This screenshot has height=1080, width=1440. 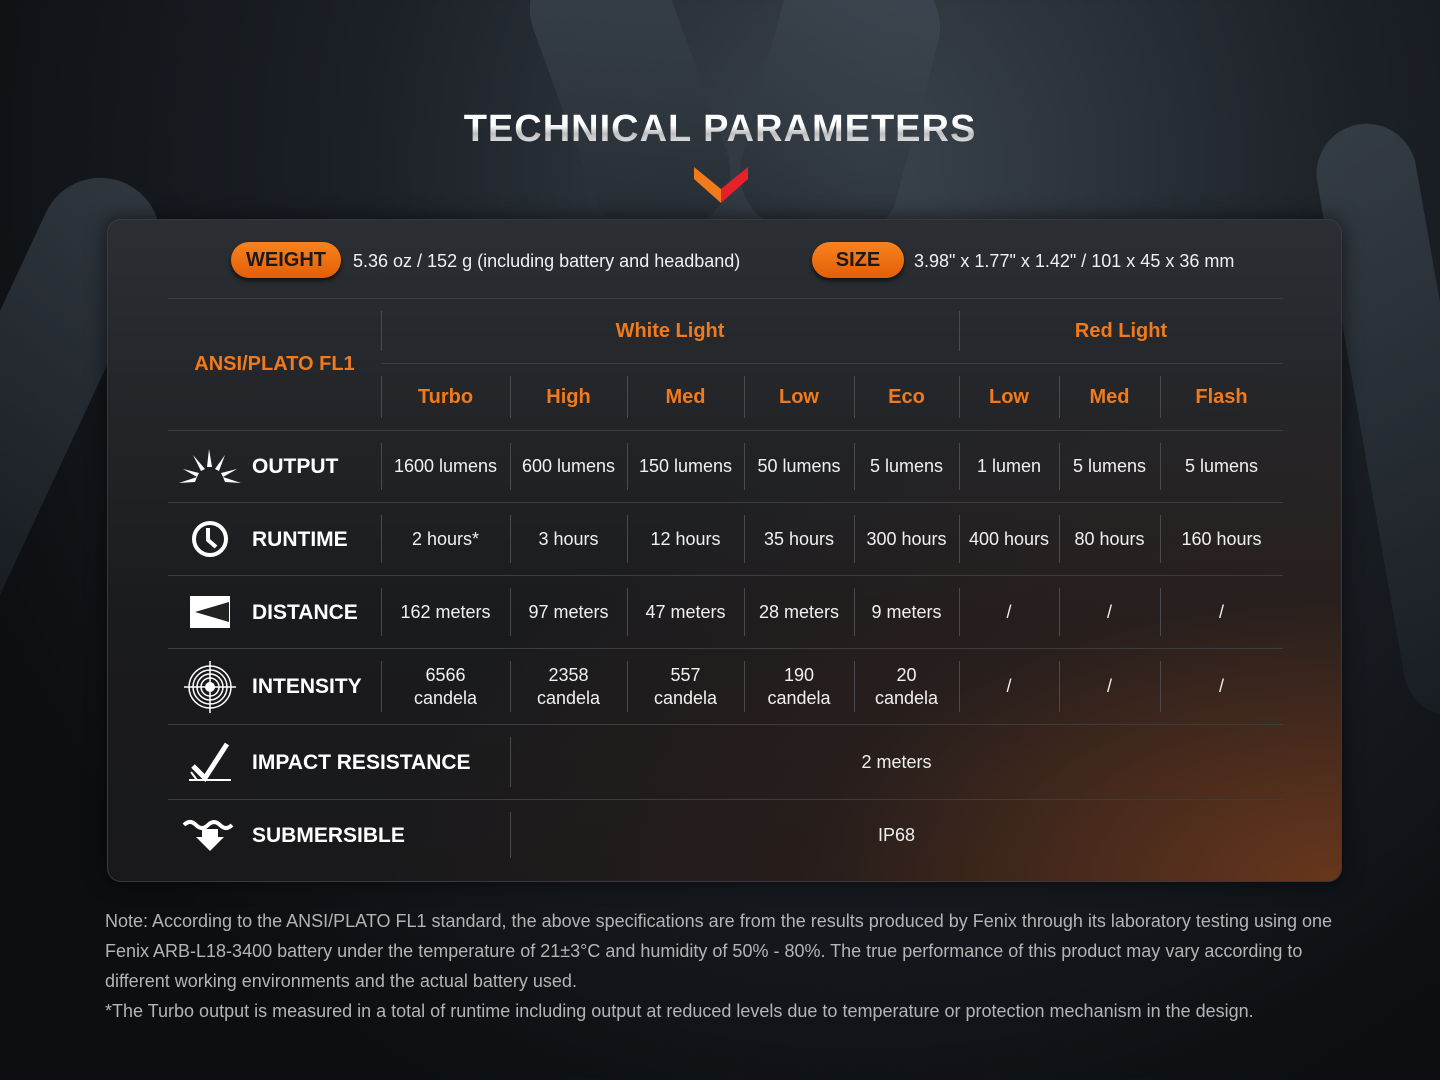 I want to click on spec-value: 28 meters, so click(x=799, y=611).